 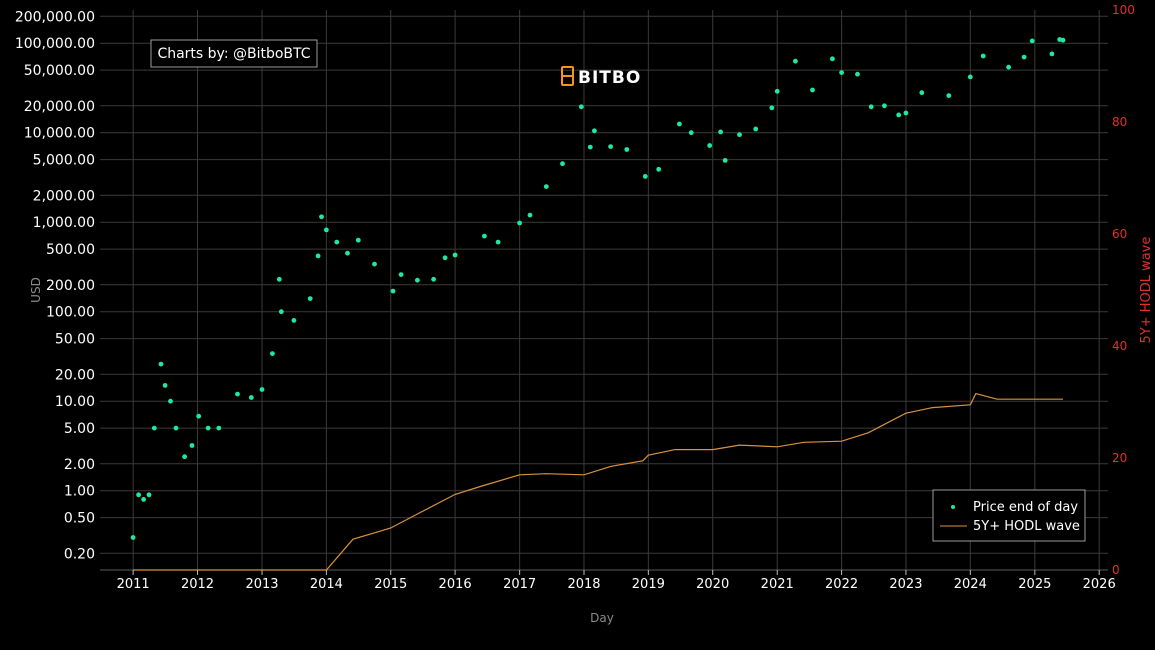 What do you see at coordinates (197, 584) in the screenshot?
I see `x-tick-label: 2012` at bounding box center [197, 584].